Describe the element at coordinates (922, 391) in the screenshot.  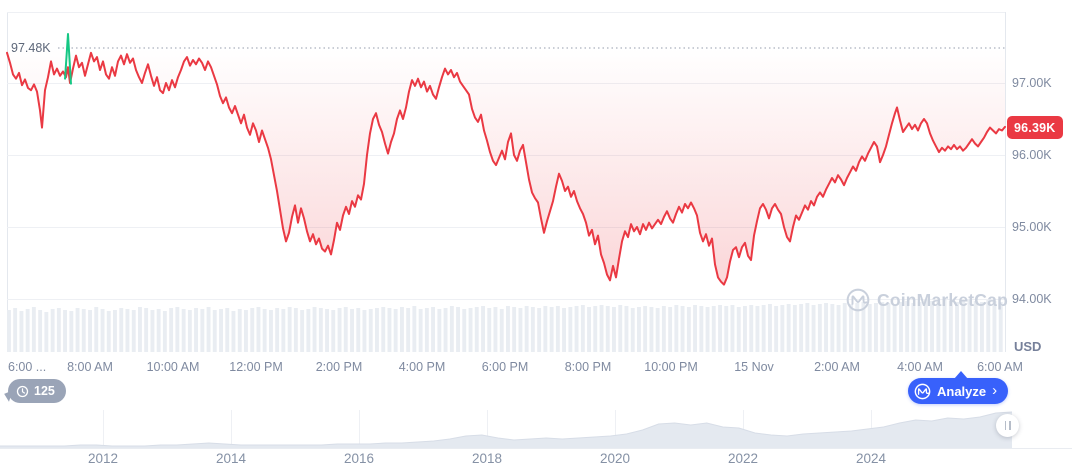
I see `coinmarketcap-logo-icon` at that location.